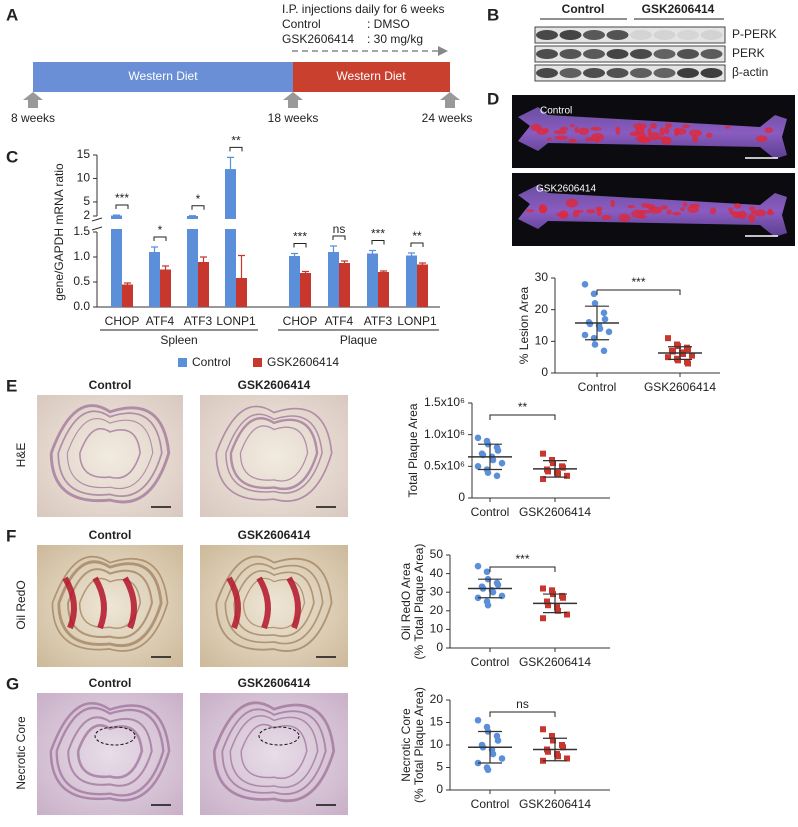 Image resolution: width=798 pixels, height=827 pixels. I want to click on phase-label: Western Diet, so click(163, 76).